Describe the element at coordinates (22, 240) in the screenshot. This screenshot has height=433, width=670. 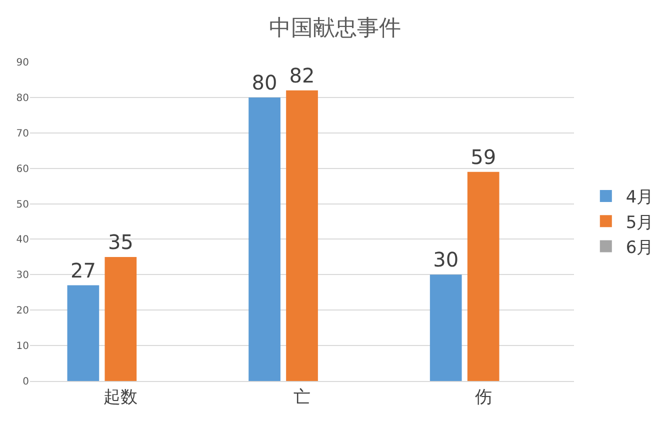
I see `y-tick-label: 40` at that location.